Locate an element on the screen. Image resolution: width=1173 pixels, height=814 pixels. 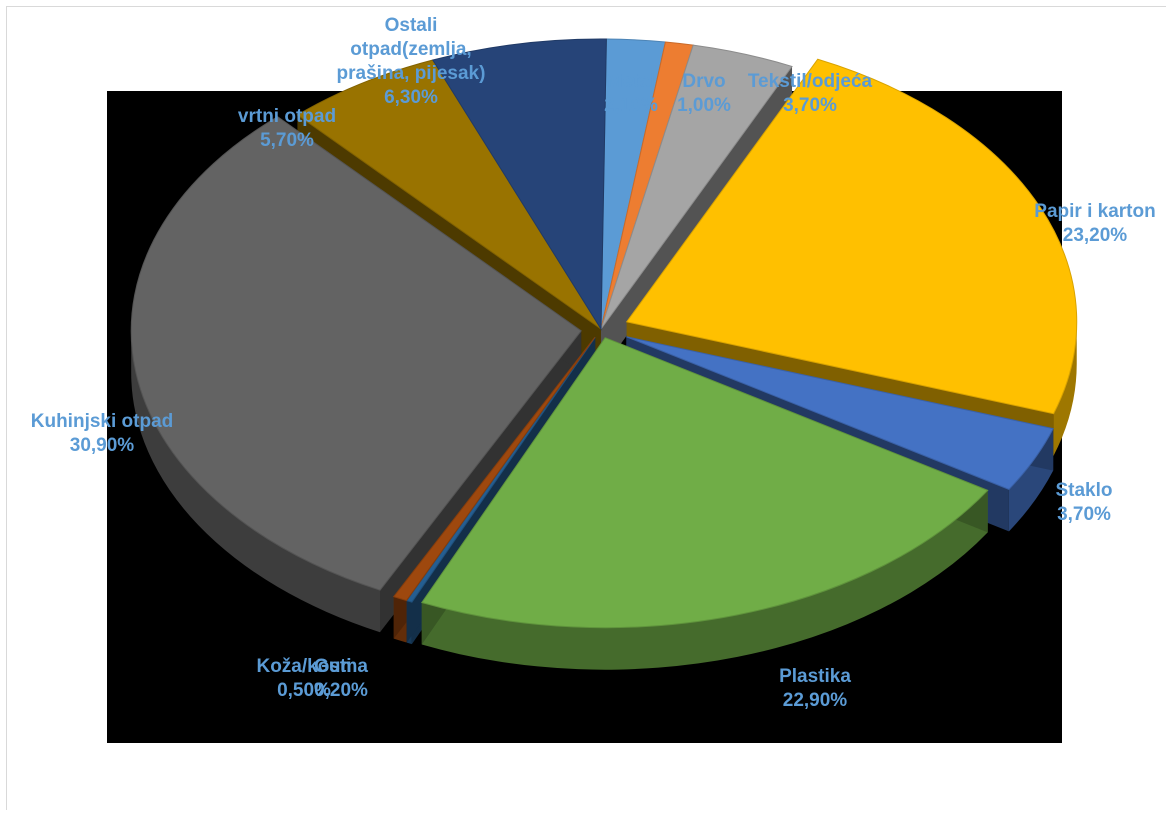
data-label-name: otpad(zemlja, is located at coordinates (410, 49).